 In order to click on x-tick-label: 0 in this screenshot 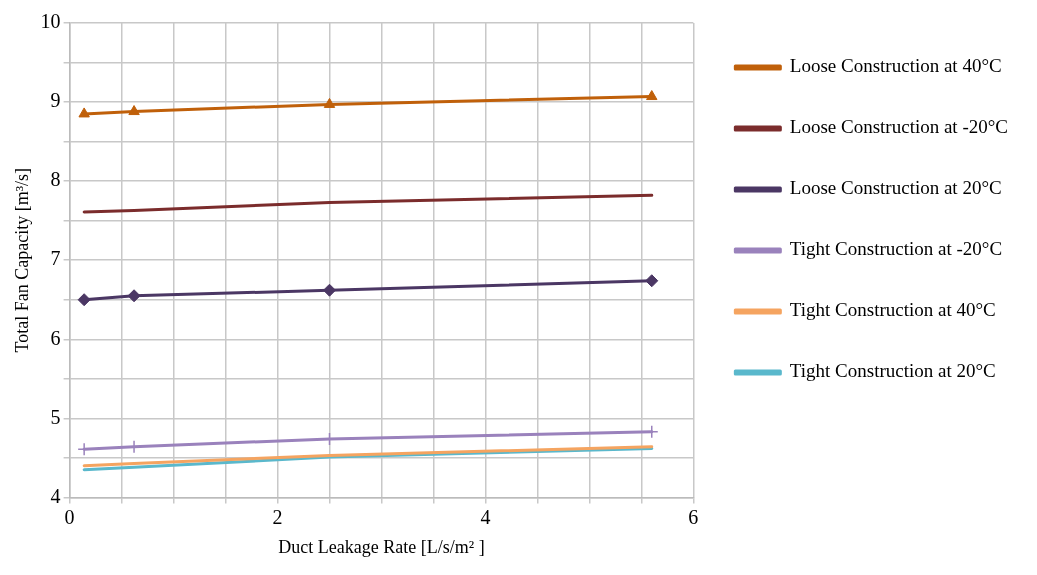, I will do `click(69, 516)`.